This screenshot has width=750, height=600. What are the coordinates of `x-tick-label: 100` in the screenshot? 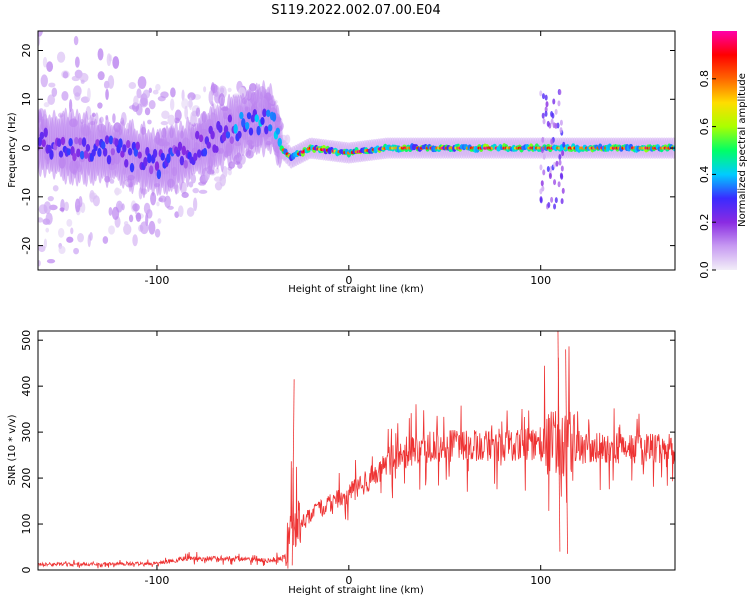 It's located at (540, 280).